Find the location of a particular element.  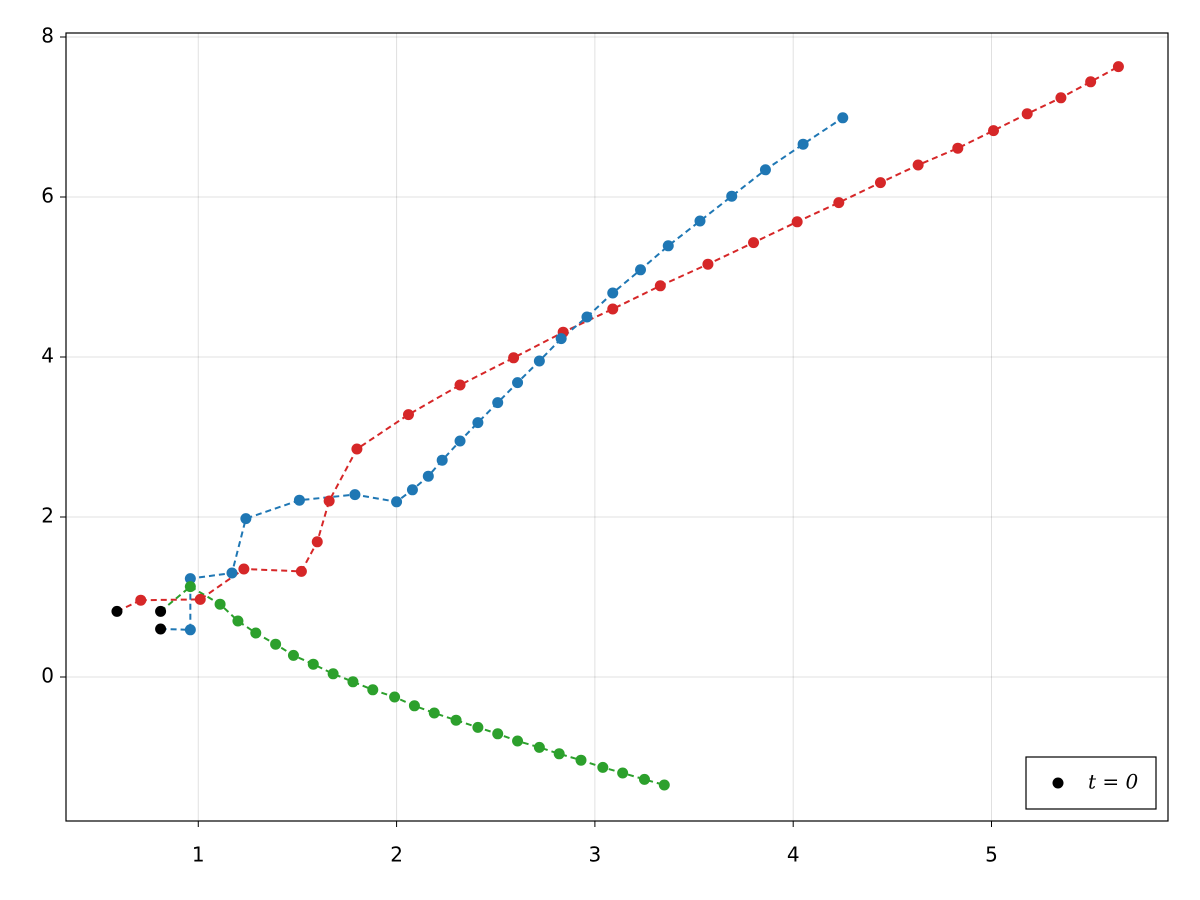

legend-box is located at coordinates (1091, 783).